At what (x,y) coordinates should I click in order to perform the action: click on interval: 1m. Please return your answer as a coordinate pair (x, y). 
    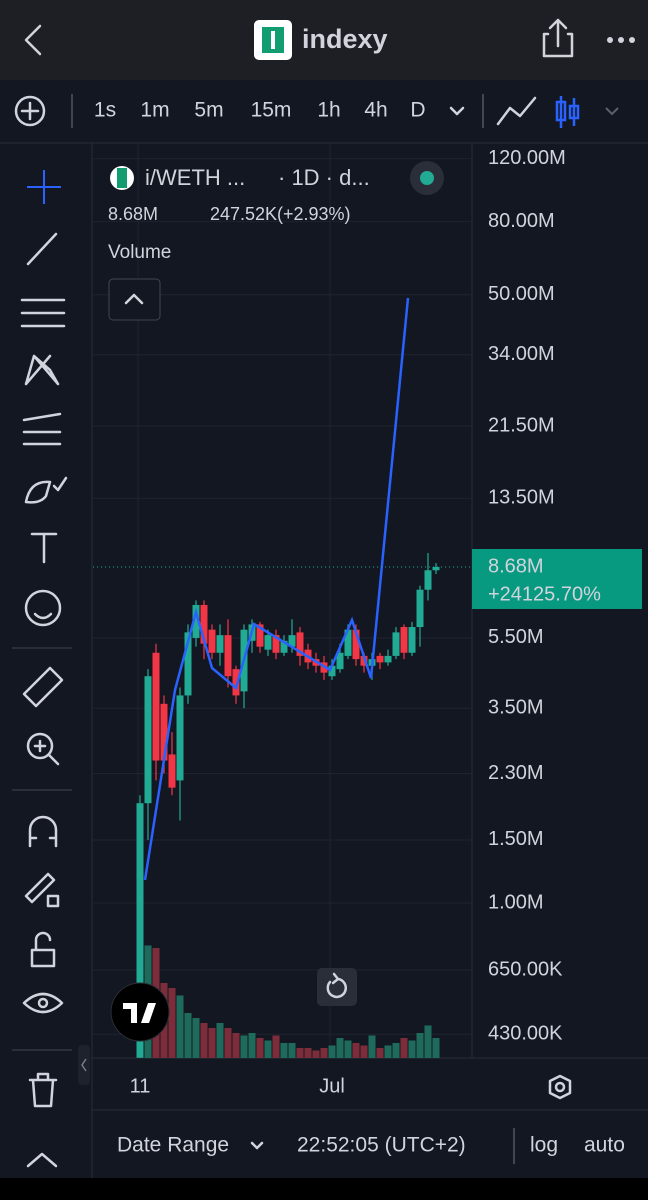
    Looking at the image, I should click on (154, 110).